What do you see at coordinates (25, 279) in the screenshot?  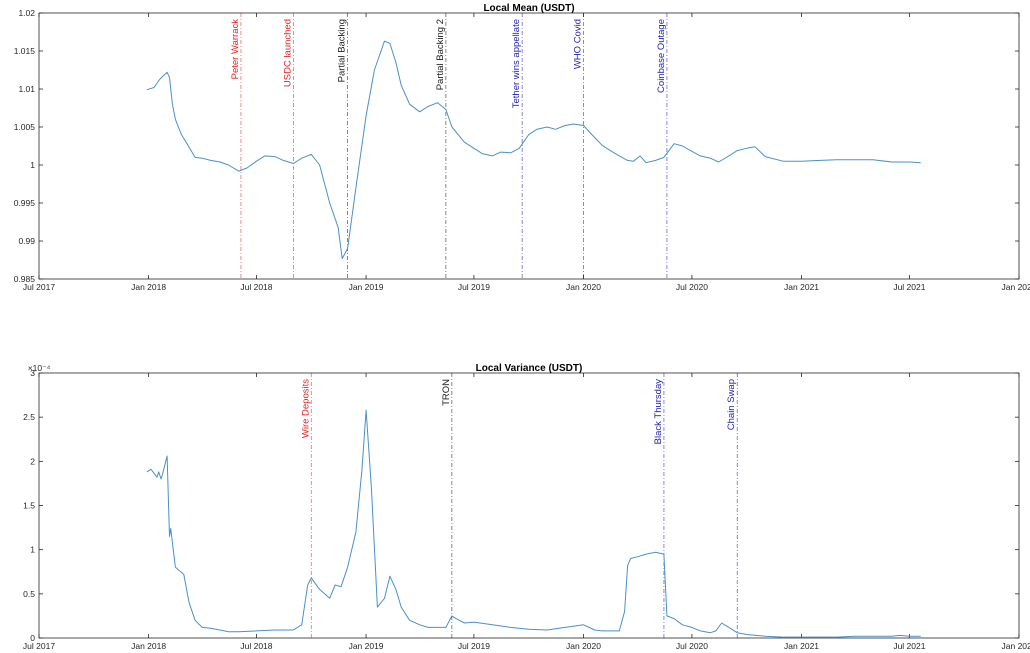 I see `y-tick-label: 0.985` at bounding box center [25, 279].